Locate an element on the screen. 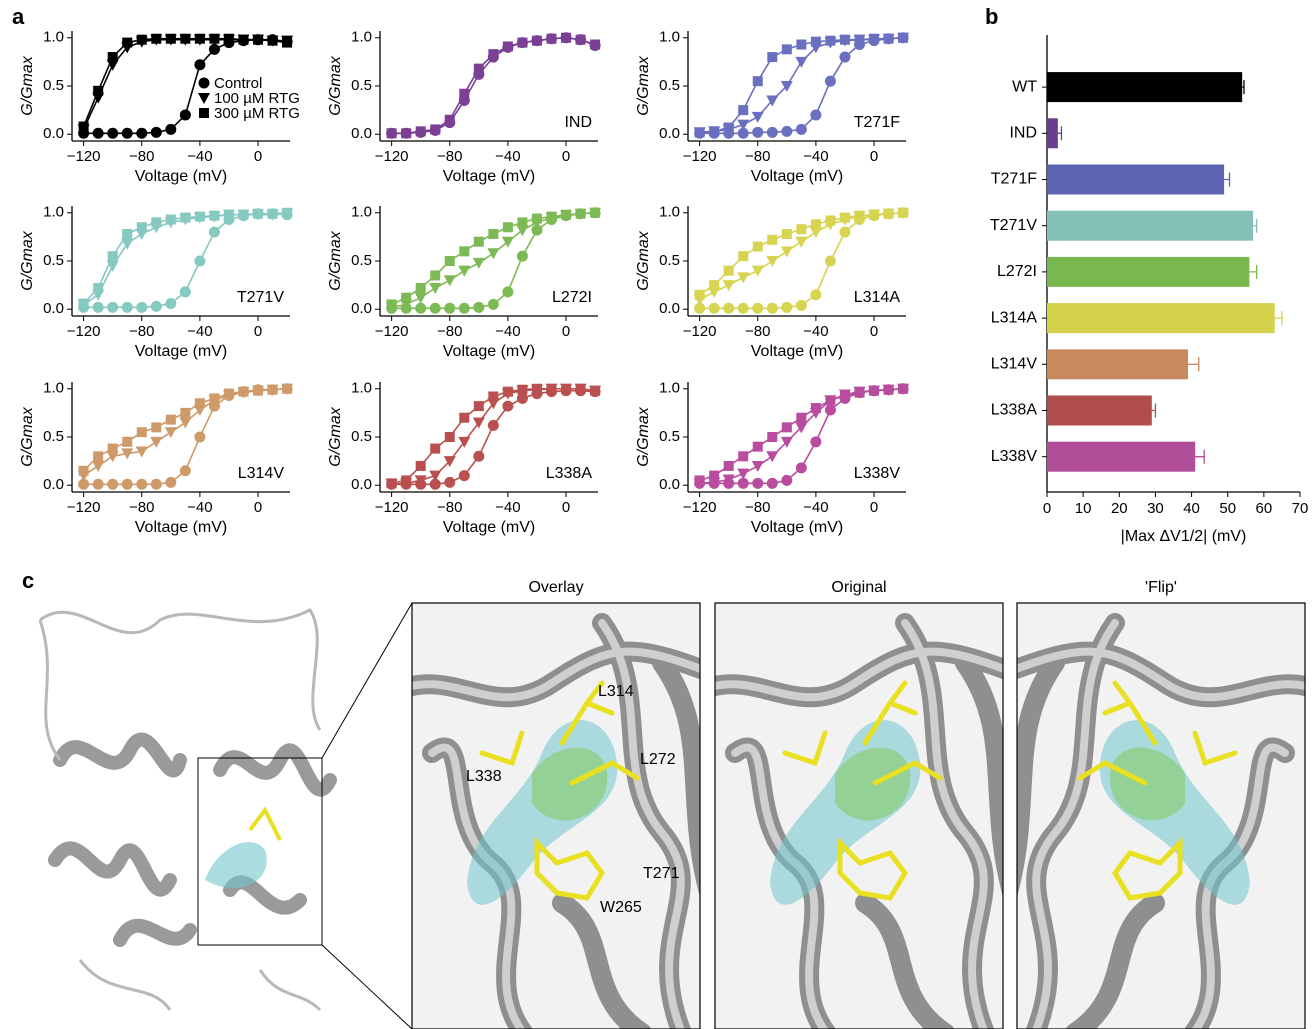 This screenshot has width=1313, height=1029. legend-label: Control is located at coordinates (238, 83).